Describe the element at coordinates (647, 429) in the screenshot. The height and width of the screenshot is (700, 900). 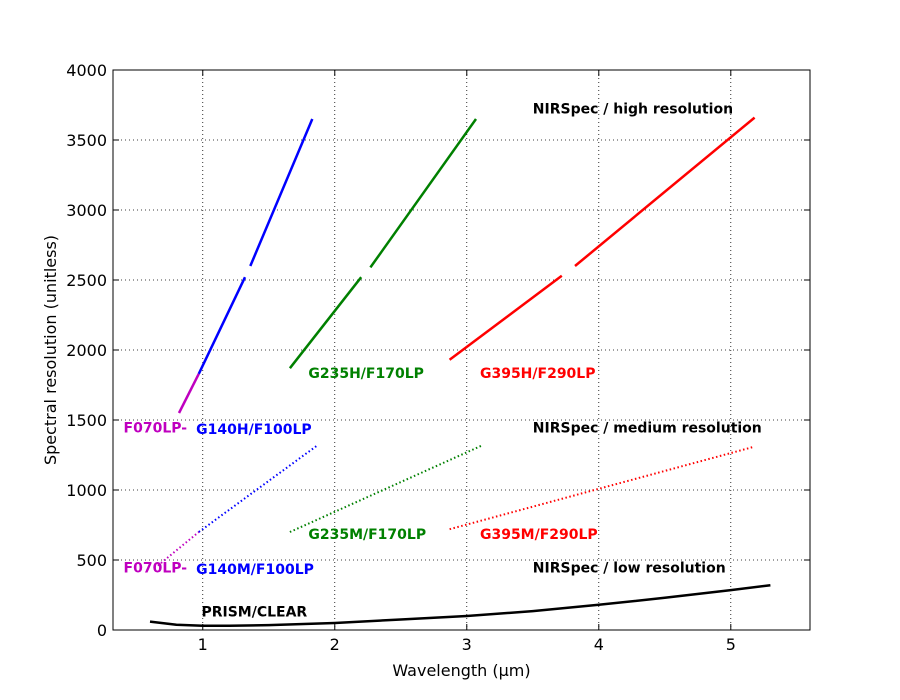
I see `annotation-label: NIRSpec / medium resolution` at that location.